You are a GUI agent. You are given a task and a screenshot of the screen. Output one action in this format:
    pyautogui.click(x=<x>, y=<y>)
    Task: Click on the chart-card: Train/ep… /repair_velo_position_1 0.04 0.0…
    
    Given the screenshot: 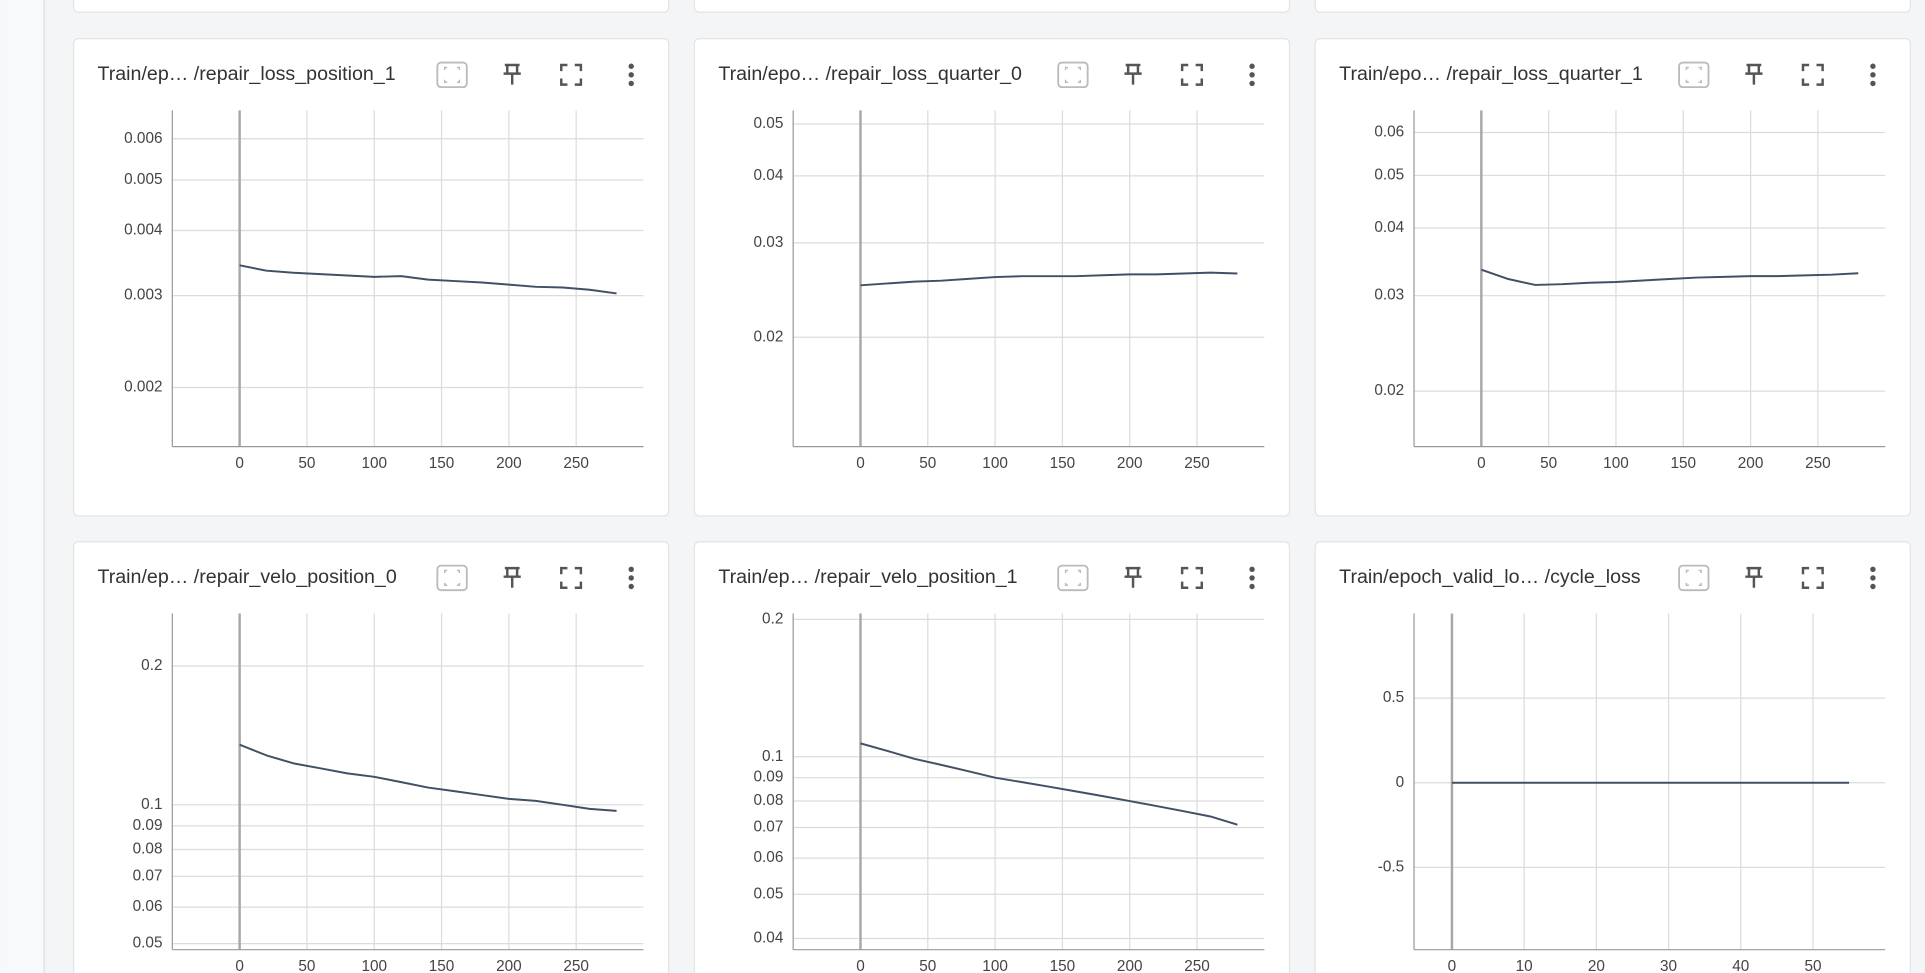 What is the action you would take?
    pyautogui.click(x=992, y=757)
    